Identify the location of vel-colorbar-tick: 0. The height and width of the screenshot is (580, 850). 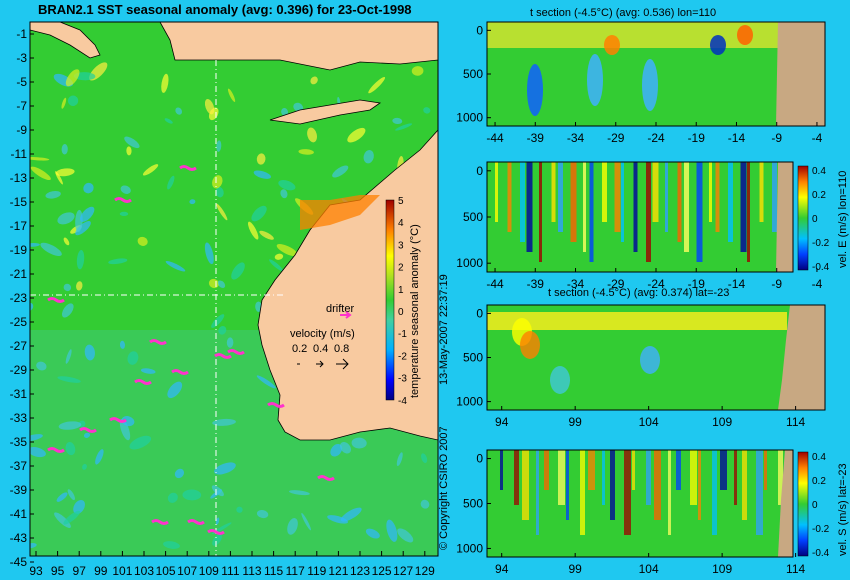
(815, 505).